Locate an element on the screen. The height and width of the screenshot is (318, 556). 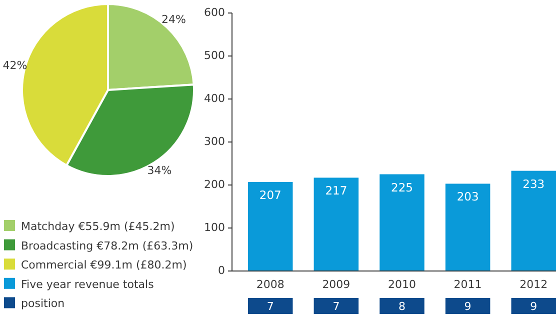
legend-label: Five year revenue totals is located at coordinates (87, 284).